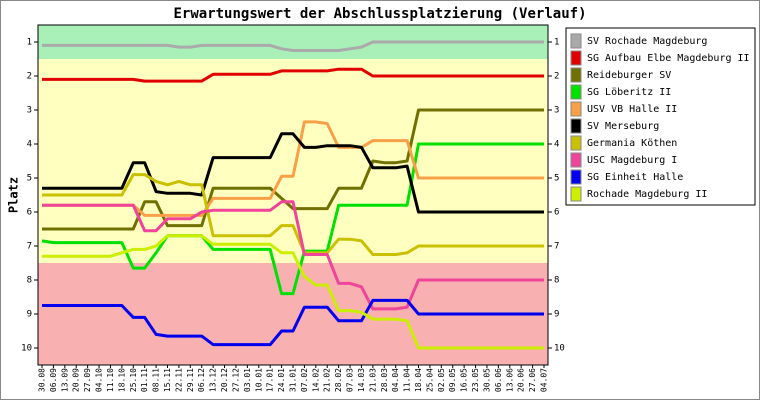 This screenshot has height=400, width=760. What do you see at coordinates (76, 380) in the screenshot?
I see `x-tick-label: 20.09` at bounding box center [76, 380].